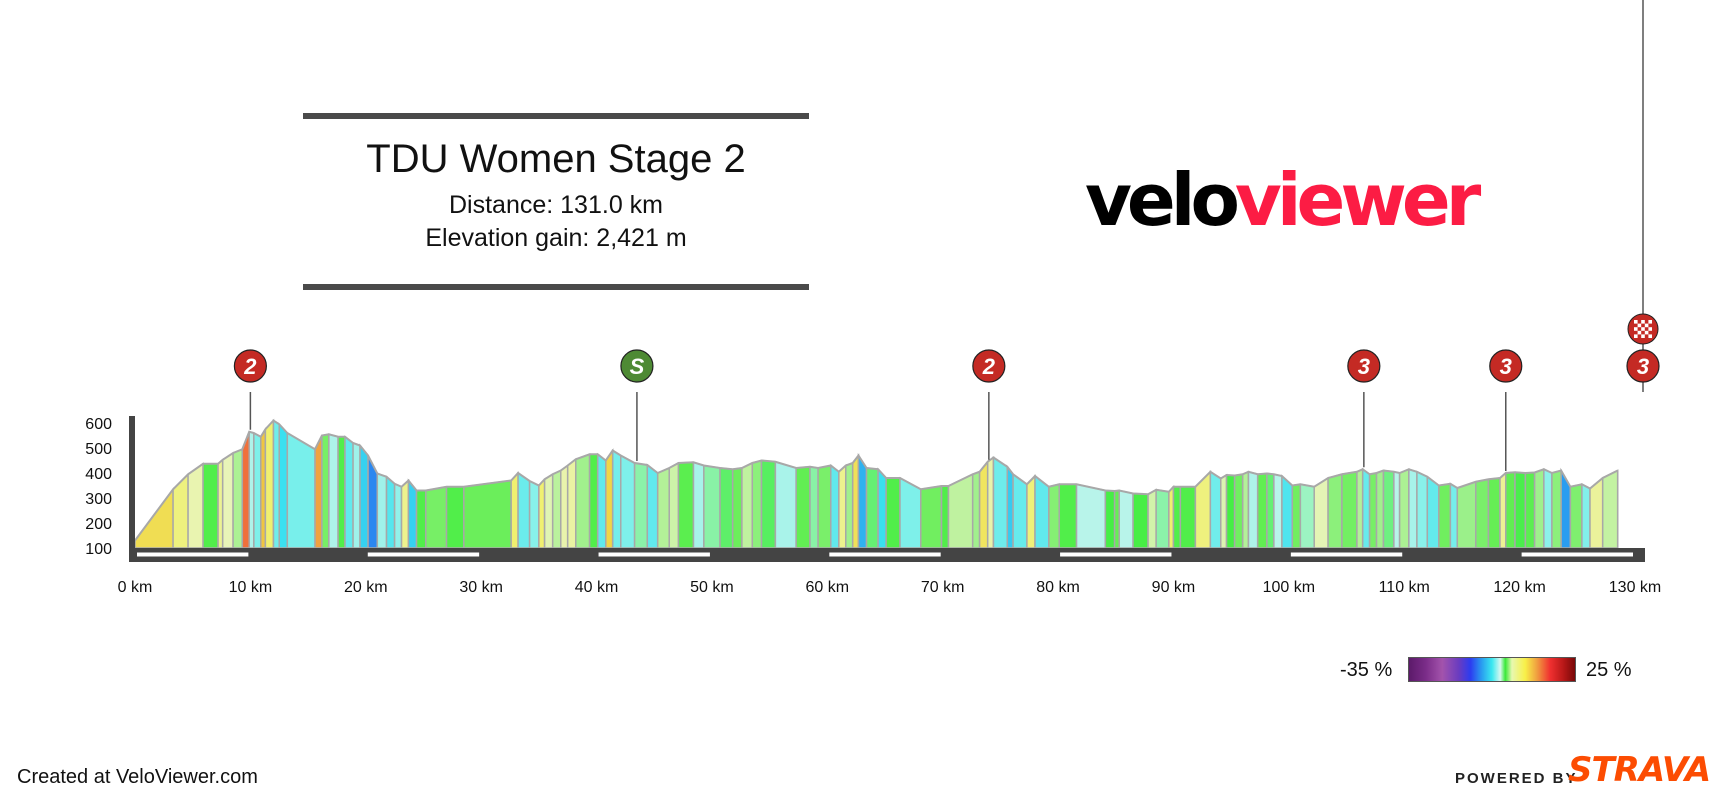 This screenshot has height=798, width=1718. Describe the element at coordinates (1162, 200) in the screenshot. I see `logo-velo: velo` at that location.